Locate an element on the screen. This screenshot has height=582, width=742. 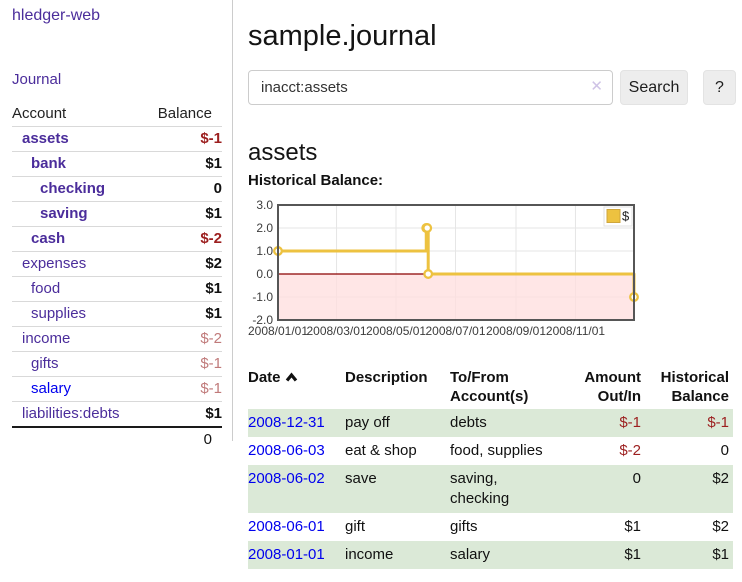
account-link: supplies is located at coordinates (59, 313).